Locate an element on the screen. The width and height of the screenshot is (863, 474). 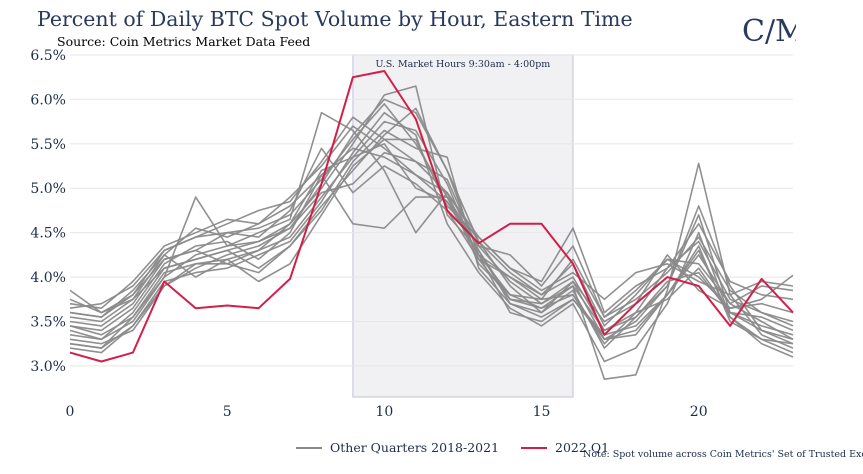
y-tick-label: 5.0% is located at coordinates (48, 189).